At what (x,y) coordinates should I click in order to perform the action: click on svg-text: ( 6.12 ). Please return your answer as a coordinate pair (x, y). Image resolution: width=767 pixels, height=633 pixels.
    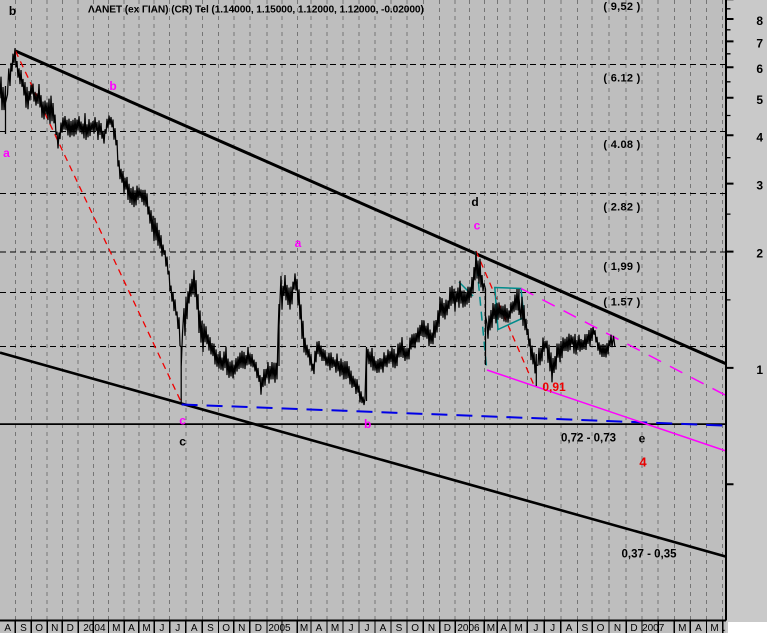
    Looking at the image, I should click on (621, 79).